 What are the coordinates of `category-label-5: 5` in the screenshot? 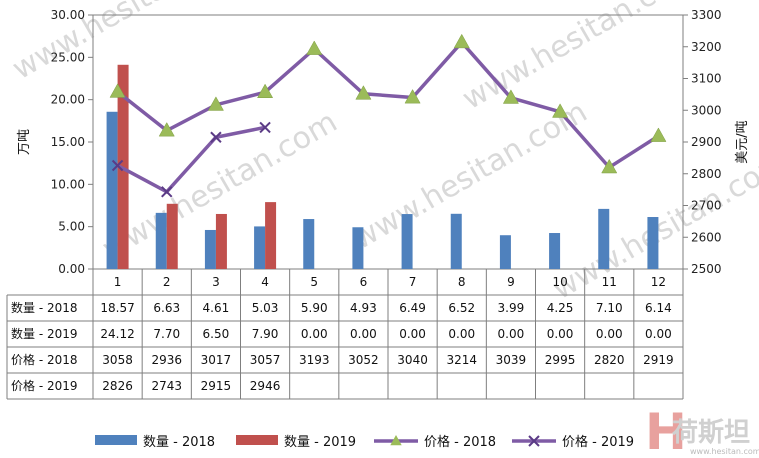 It's located at (314, 282).